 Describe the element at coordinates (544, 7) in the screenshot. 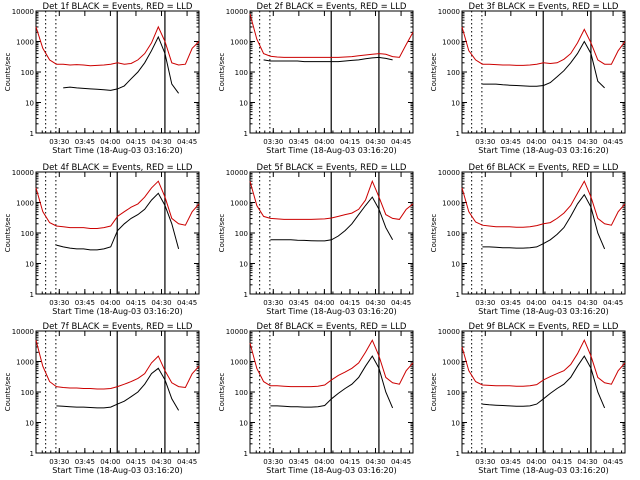

I see `panel-title: Det 3f BLACK = Events, RED = LLD` at that location.